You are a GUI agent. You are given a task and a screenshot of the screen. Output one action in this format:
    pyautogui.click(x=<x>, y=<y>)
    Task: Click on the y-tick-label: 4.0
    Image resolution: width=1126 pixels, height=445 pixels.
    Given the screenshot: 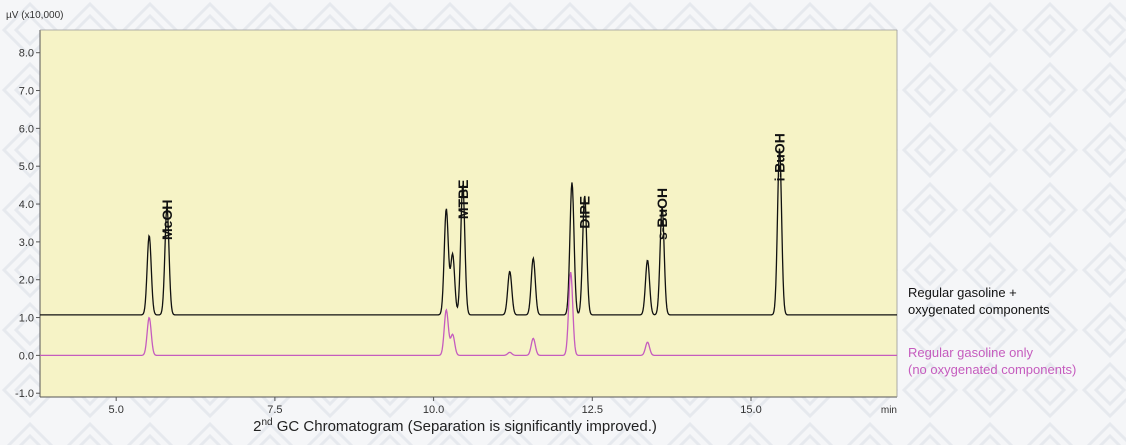 What is the action you would take?
    pyautogui.click(x=26, y=205)
    